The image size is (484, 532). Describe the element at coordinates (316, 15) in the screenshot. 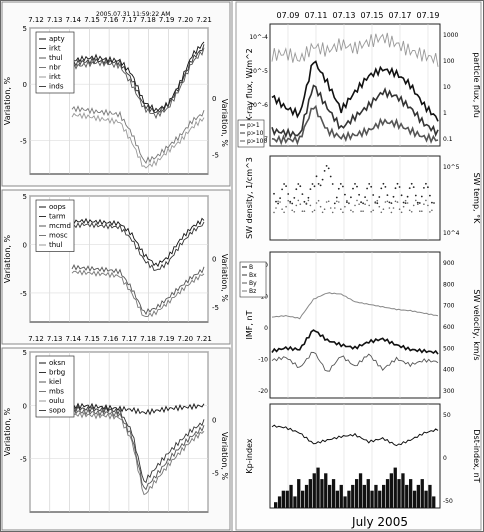

I see `x-tick-label: 07.11` at that location.